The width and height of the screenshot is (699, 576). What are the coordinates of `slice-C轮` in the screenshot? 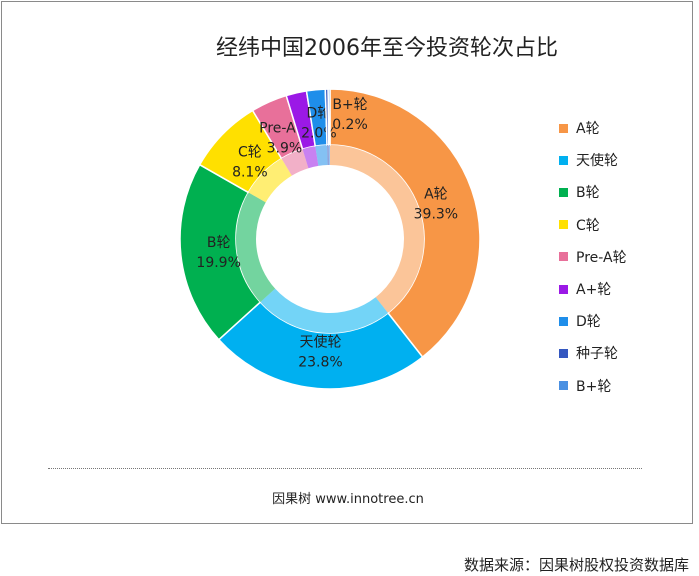 It's located at (245, 156).